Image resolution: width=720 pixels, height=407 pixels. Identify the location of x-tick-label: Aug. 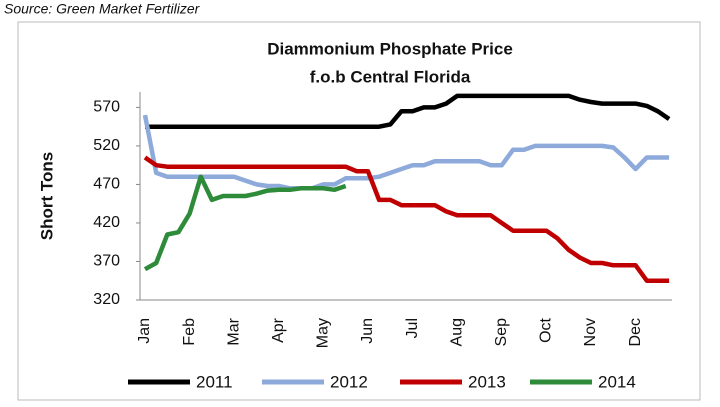
(456, 332).